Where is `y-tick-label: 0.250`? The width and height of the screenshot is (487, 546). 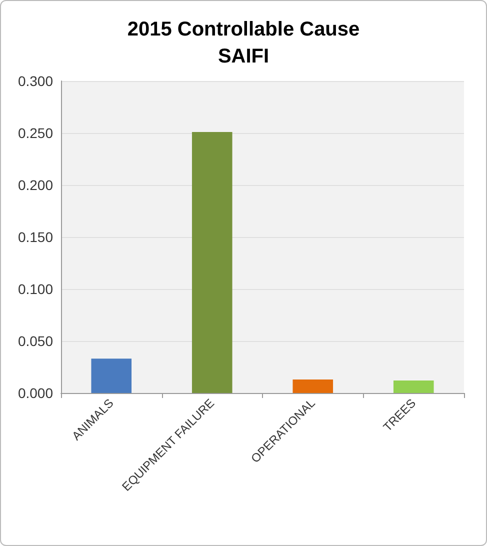 y-tick-label: 0.250 is located at coordinates (36, 133).